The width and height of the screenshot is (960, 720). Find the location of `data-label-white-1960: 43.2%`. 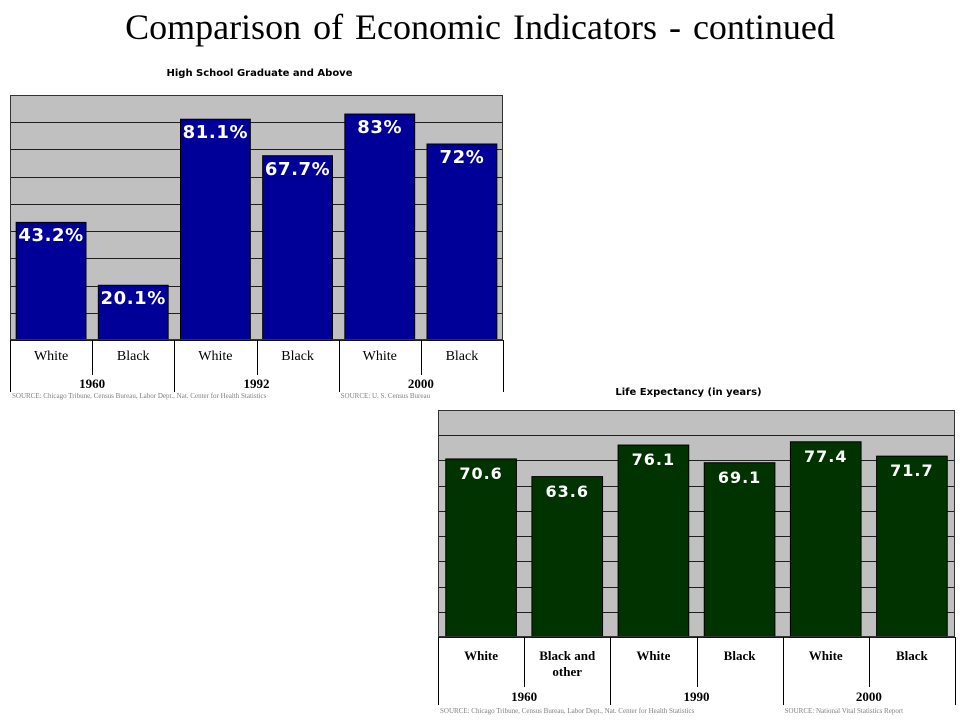

data-label-white-1960: 43.2% is located at coordinates (51, 236).